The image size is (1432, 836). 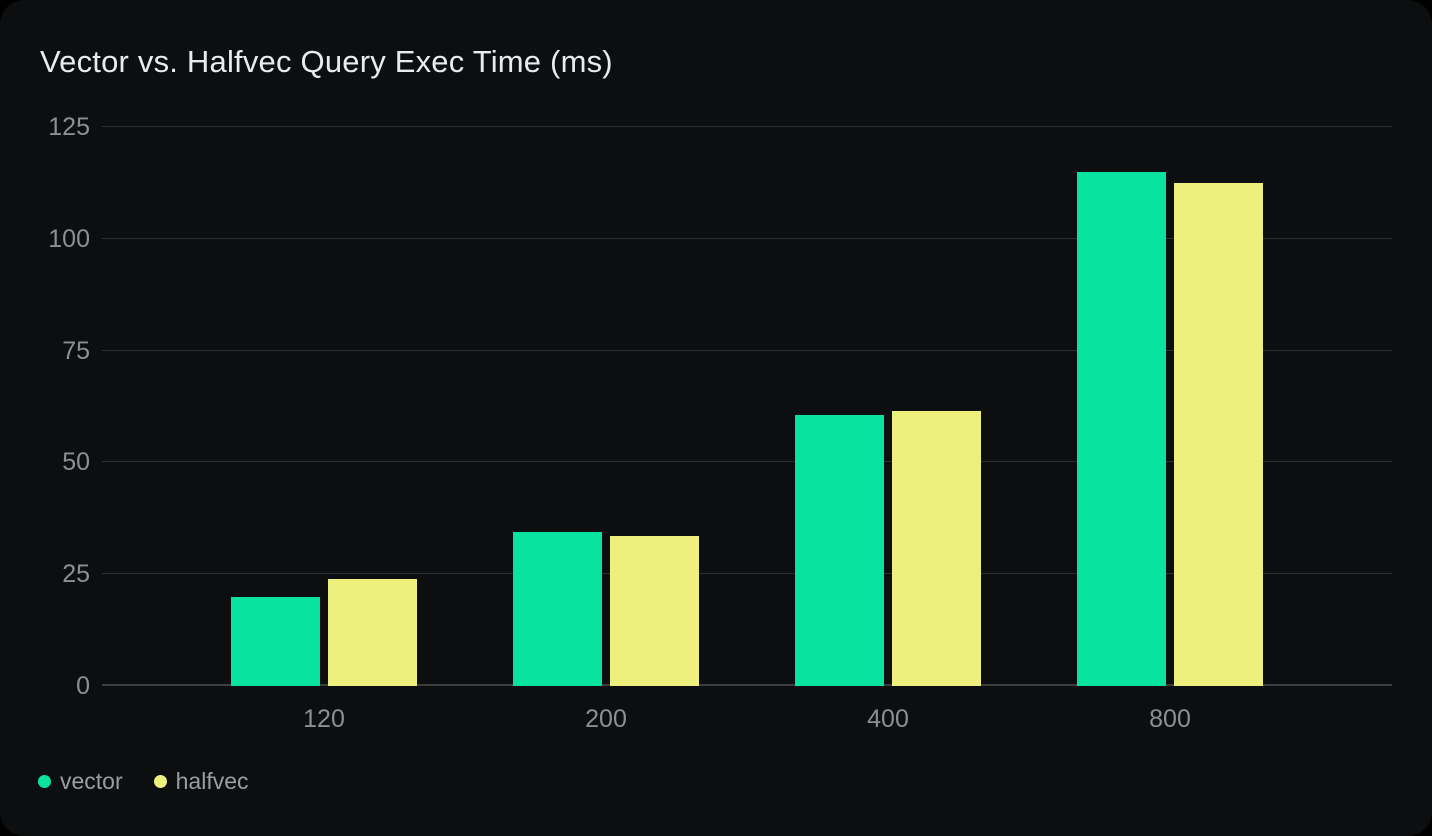 I want to click on legend-dot-icon-halfvec, so click(x=160, y=781).